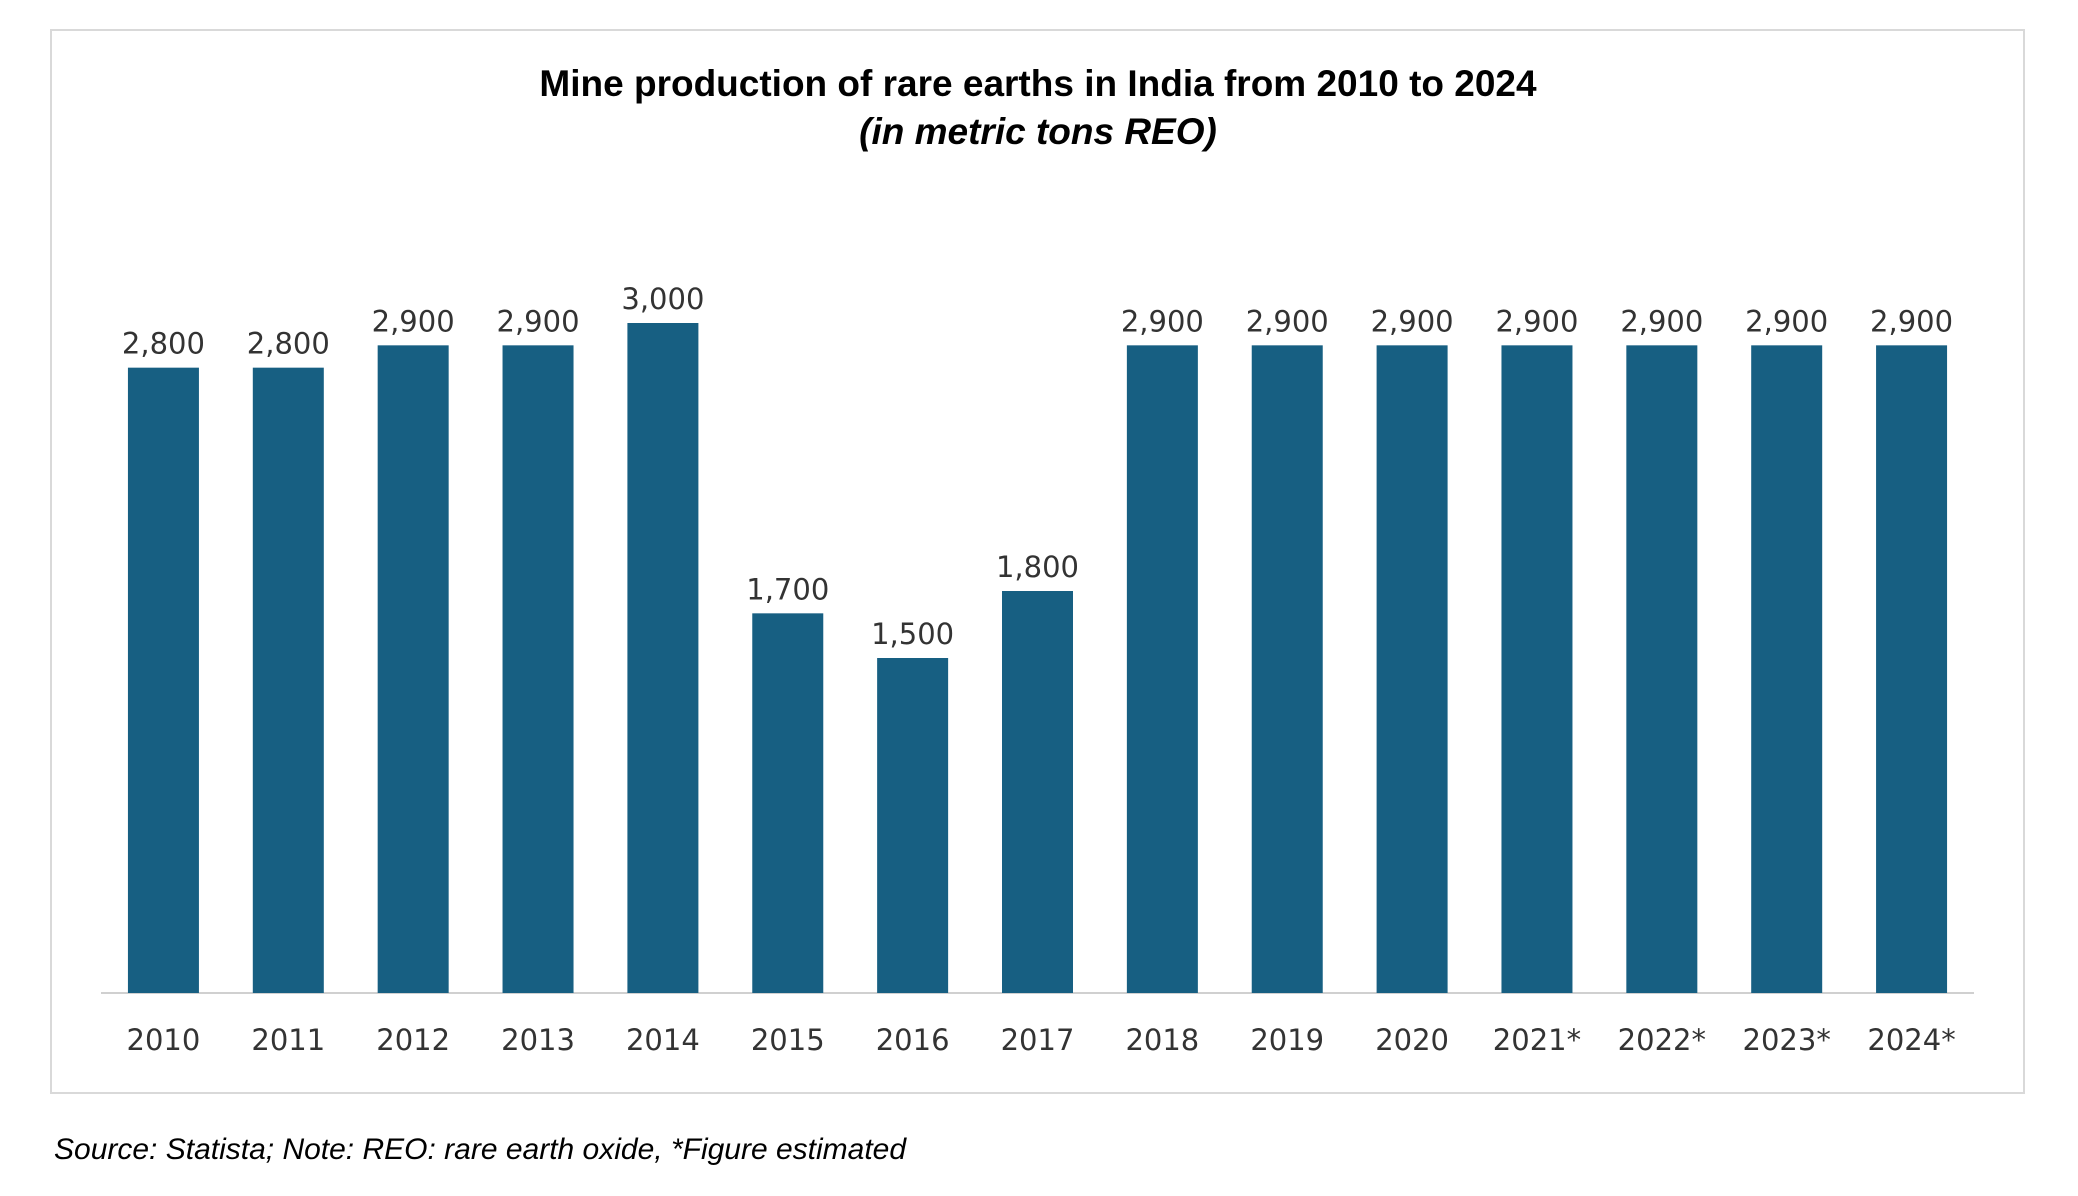  Describe the element at coordinates (1037, 567) in the screenshot. I see `value-label: 1,800` at that location.